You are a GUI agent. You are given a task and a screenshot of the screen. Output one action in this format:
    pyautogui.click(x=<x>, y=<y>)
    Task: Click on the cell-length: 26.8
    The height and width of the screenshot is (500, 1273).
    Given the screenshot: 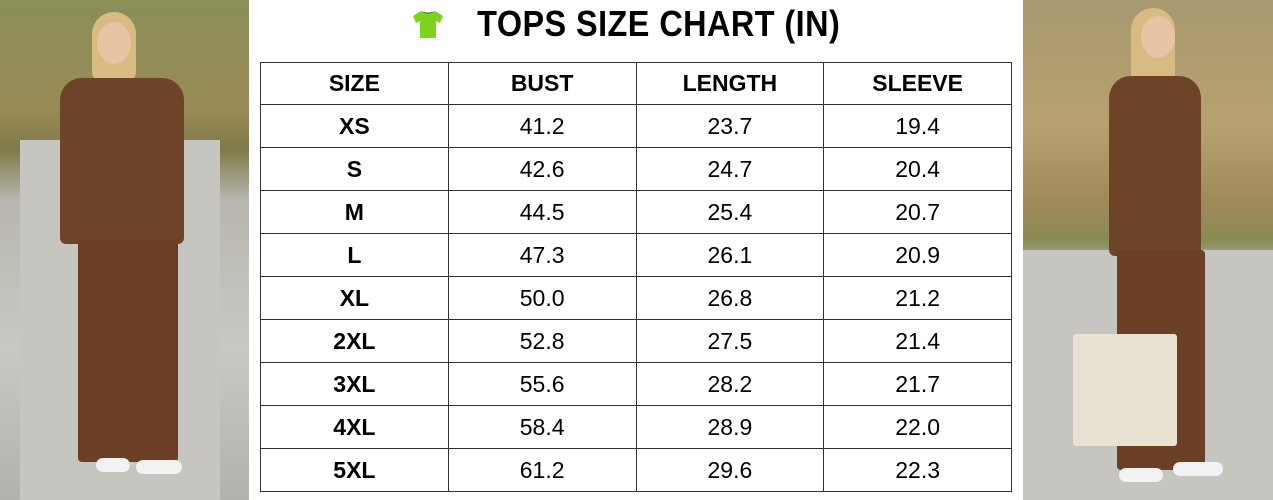 What is the action you would take?
    pyautogui.click(x=730, y=298)
    